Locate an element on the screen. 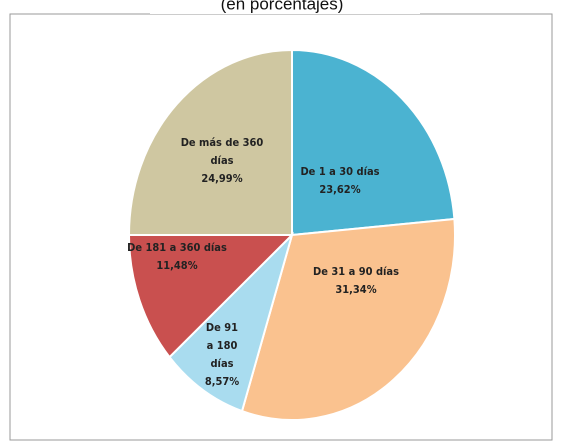 The width and height of the screenshot is (563, 441). slice-value-label: 24,99% is located at coordinates (221, 178).